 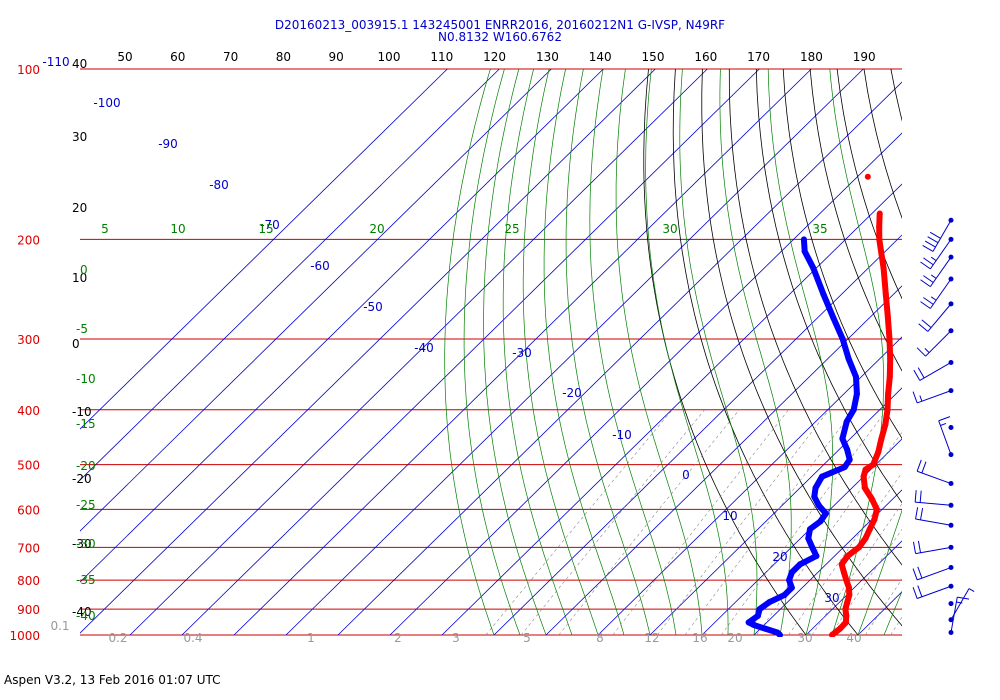 What do you see at coordinates (28, 340) in the screenshot?
I see `pressure-tick-label: 300` at bounding box center [28, 340].